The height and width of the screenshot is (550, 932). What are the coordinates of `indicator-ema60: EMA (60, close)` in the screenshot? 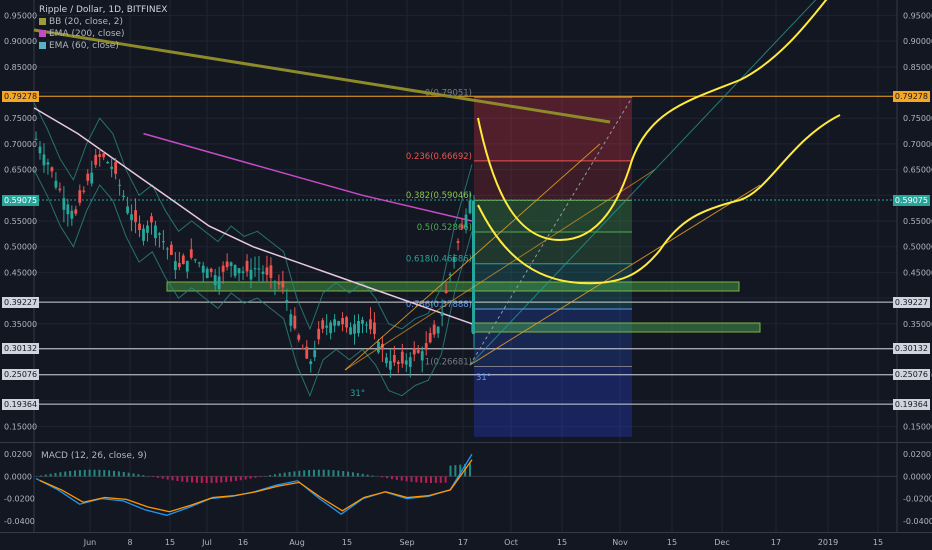 It's located at (103, 46).